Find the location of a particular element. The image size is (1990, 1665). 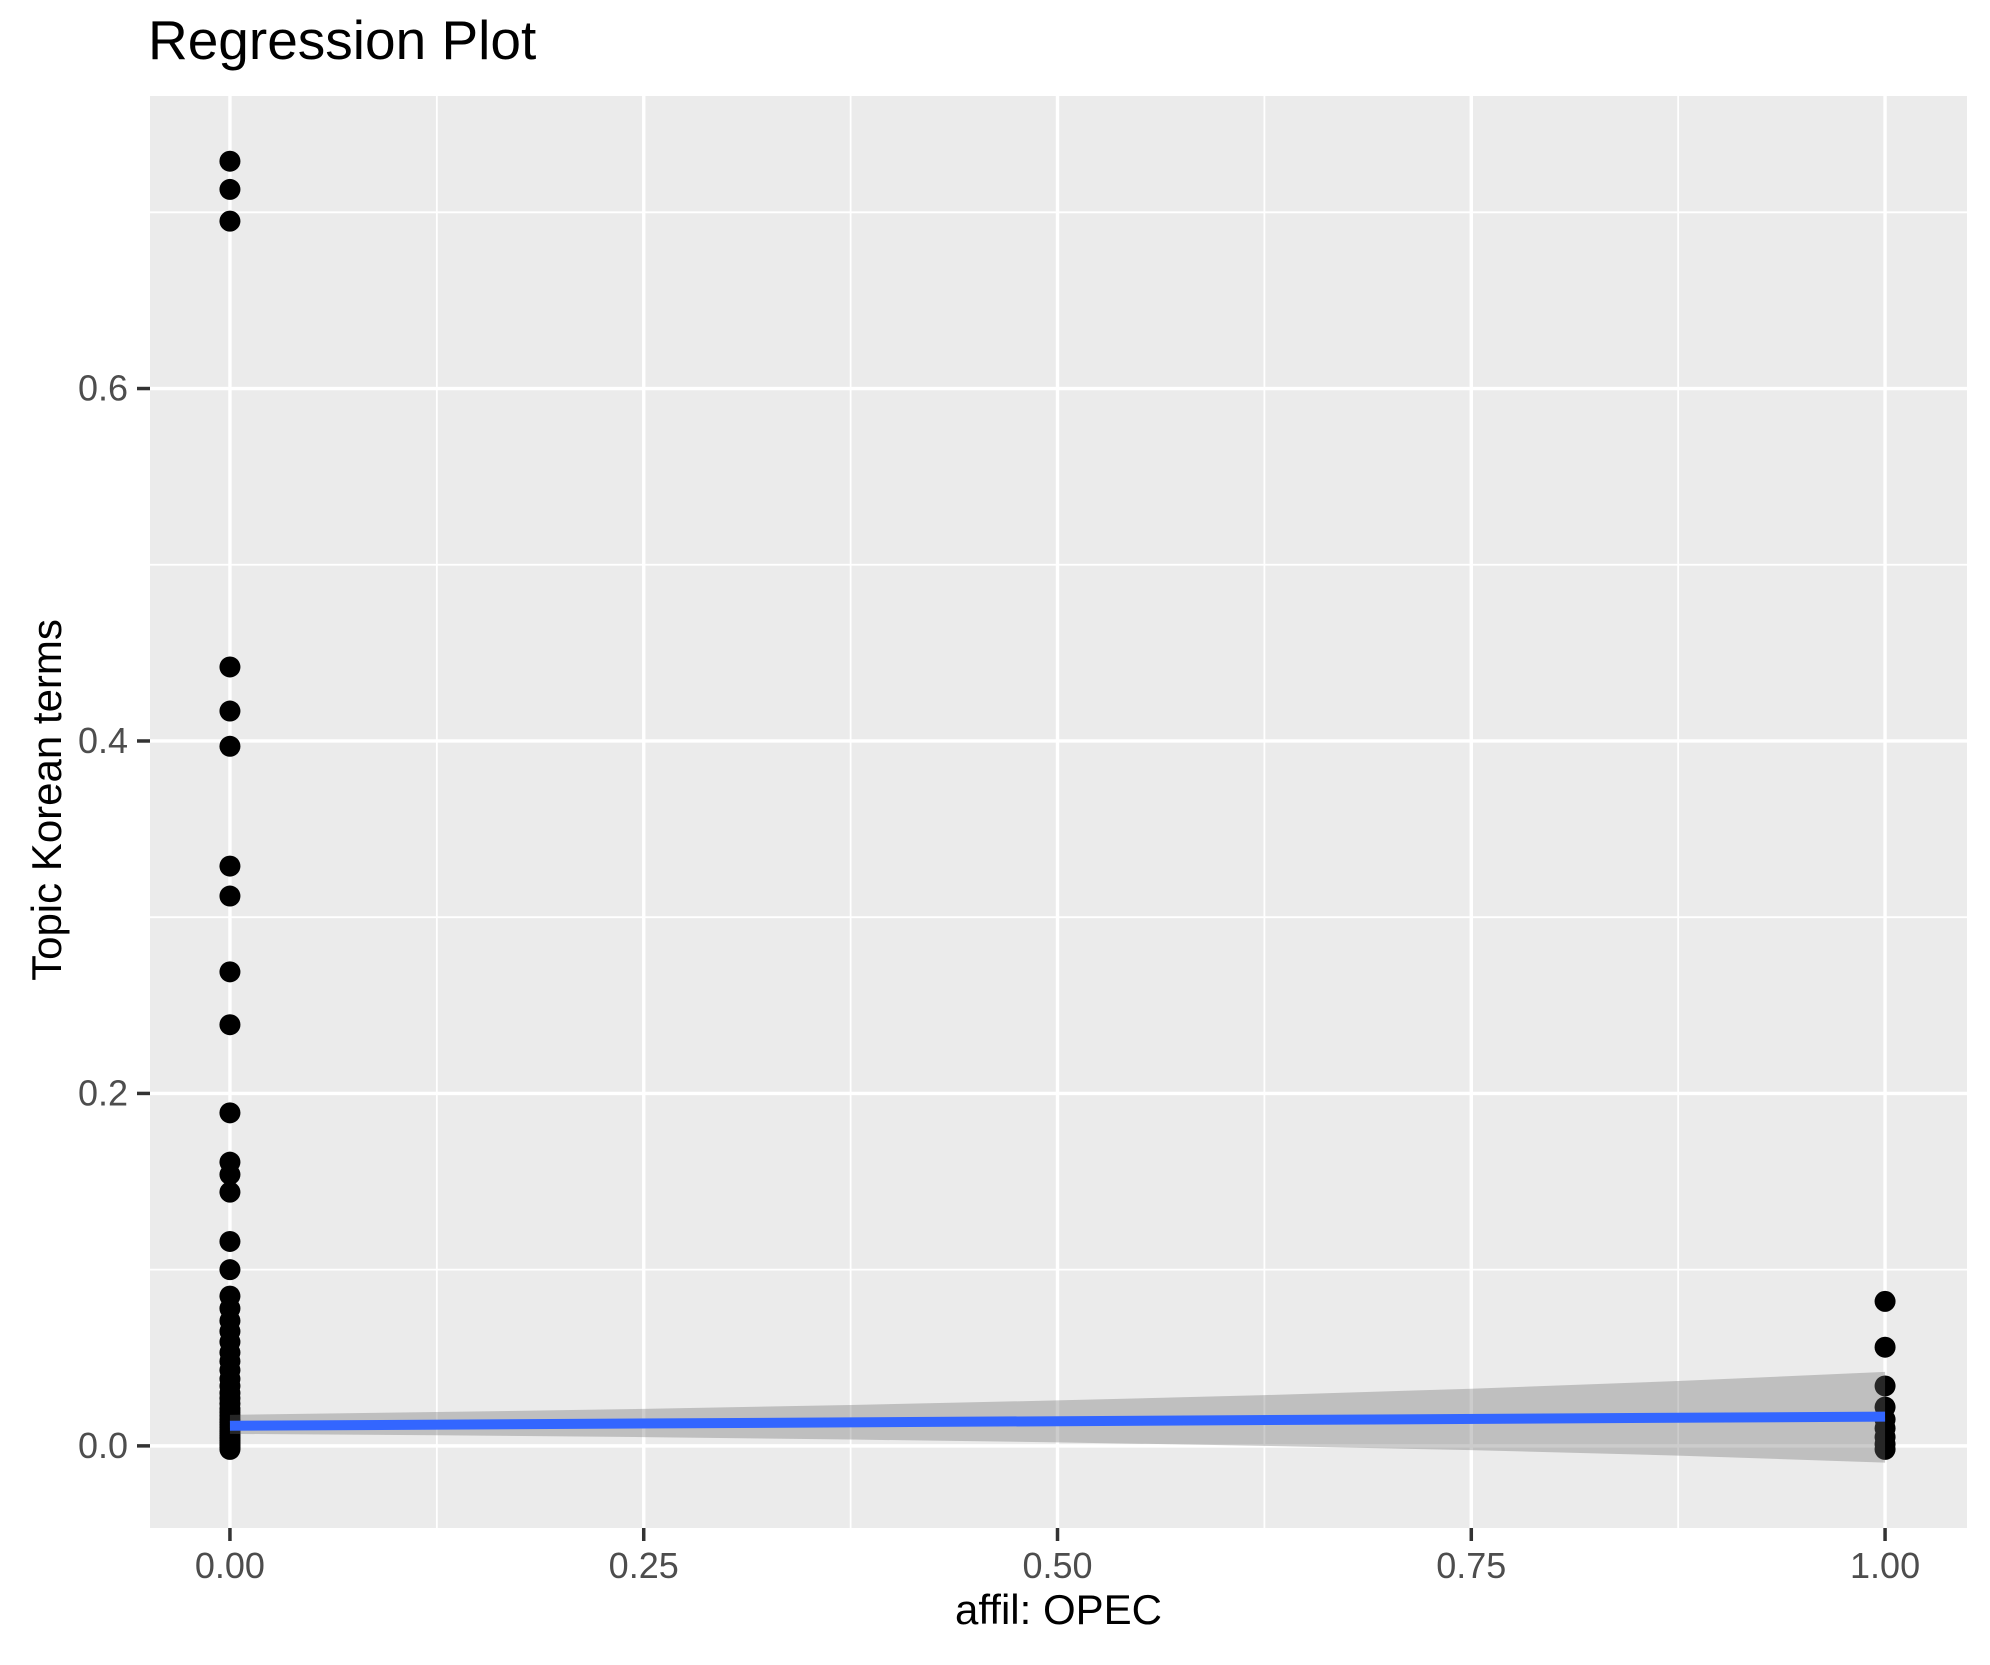

y-axis-title: Topic Korean terms is located at coordinates (46, 800).